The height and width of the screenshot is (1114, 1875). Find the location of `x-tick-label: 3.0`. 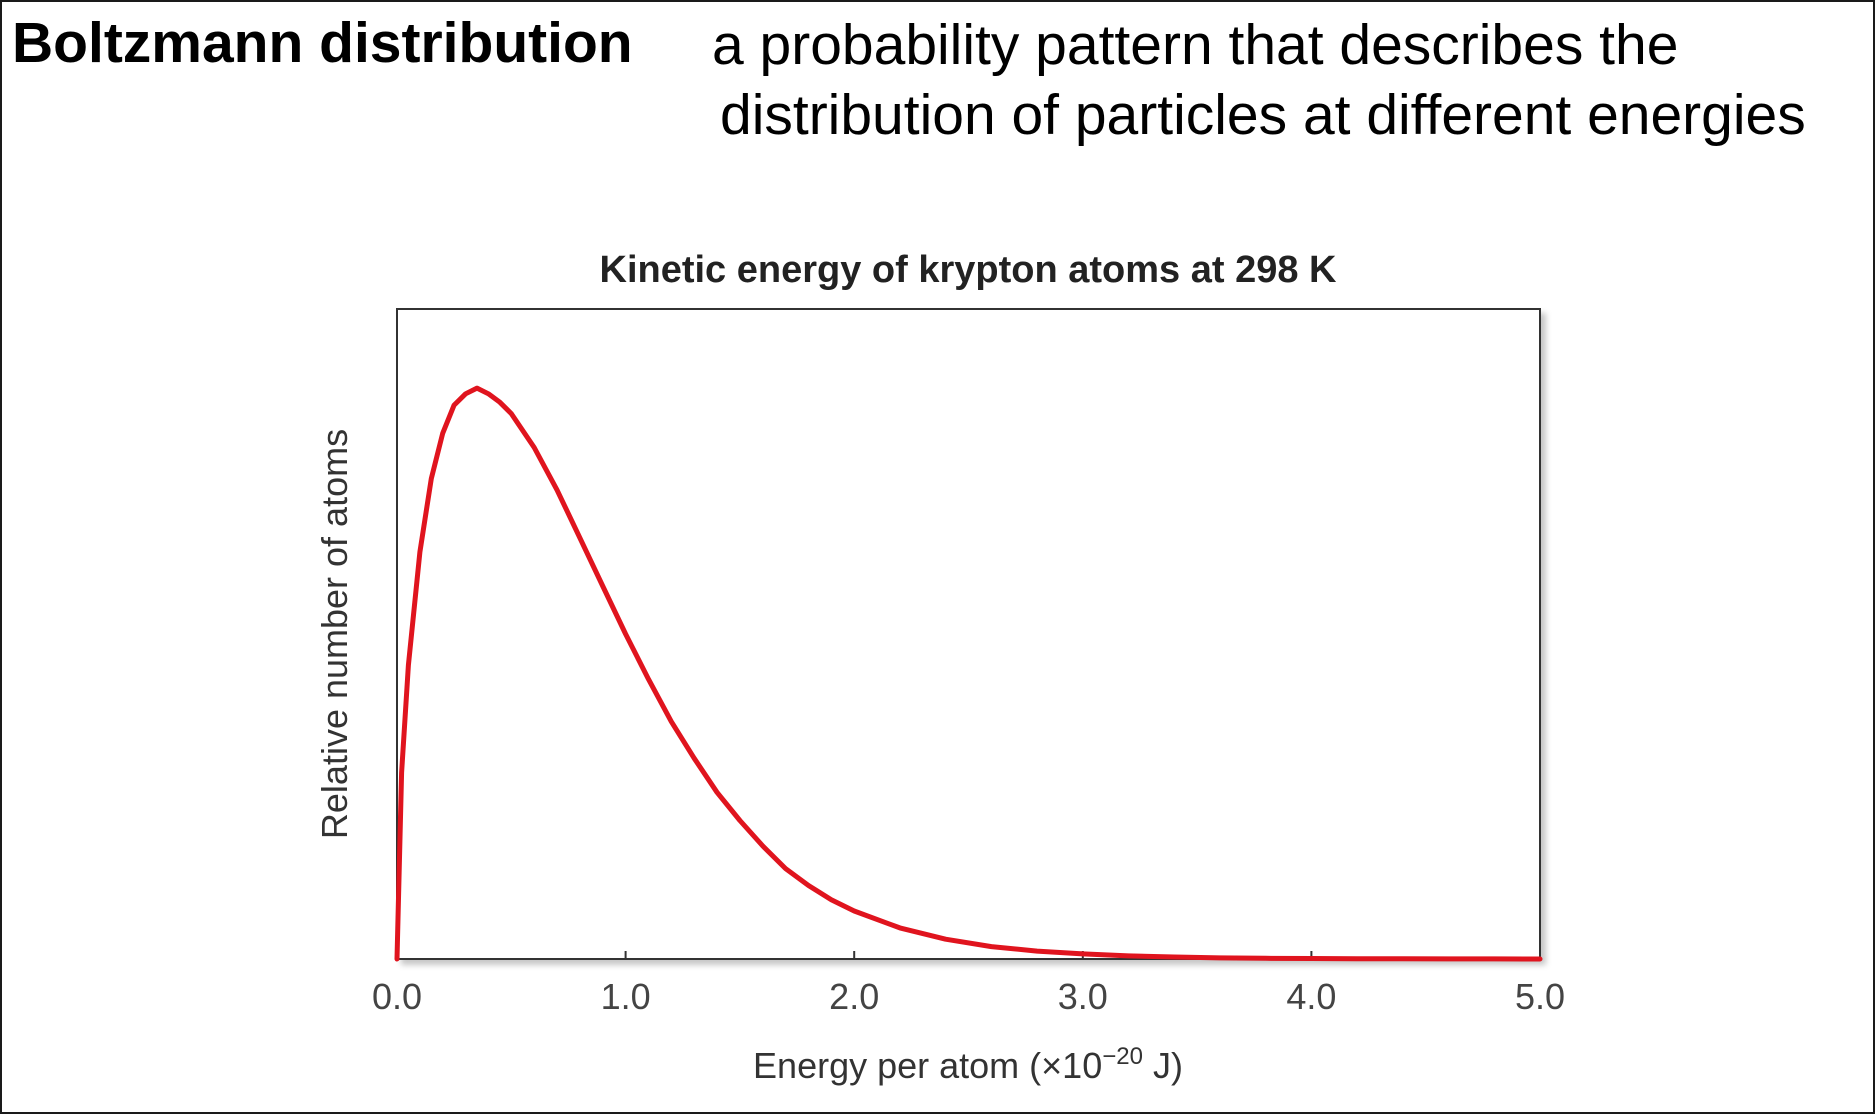

x-tick-label: 3.0 is located at coordinates (1083, 996).